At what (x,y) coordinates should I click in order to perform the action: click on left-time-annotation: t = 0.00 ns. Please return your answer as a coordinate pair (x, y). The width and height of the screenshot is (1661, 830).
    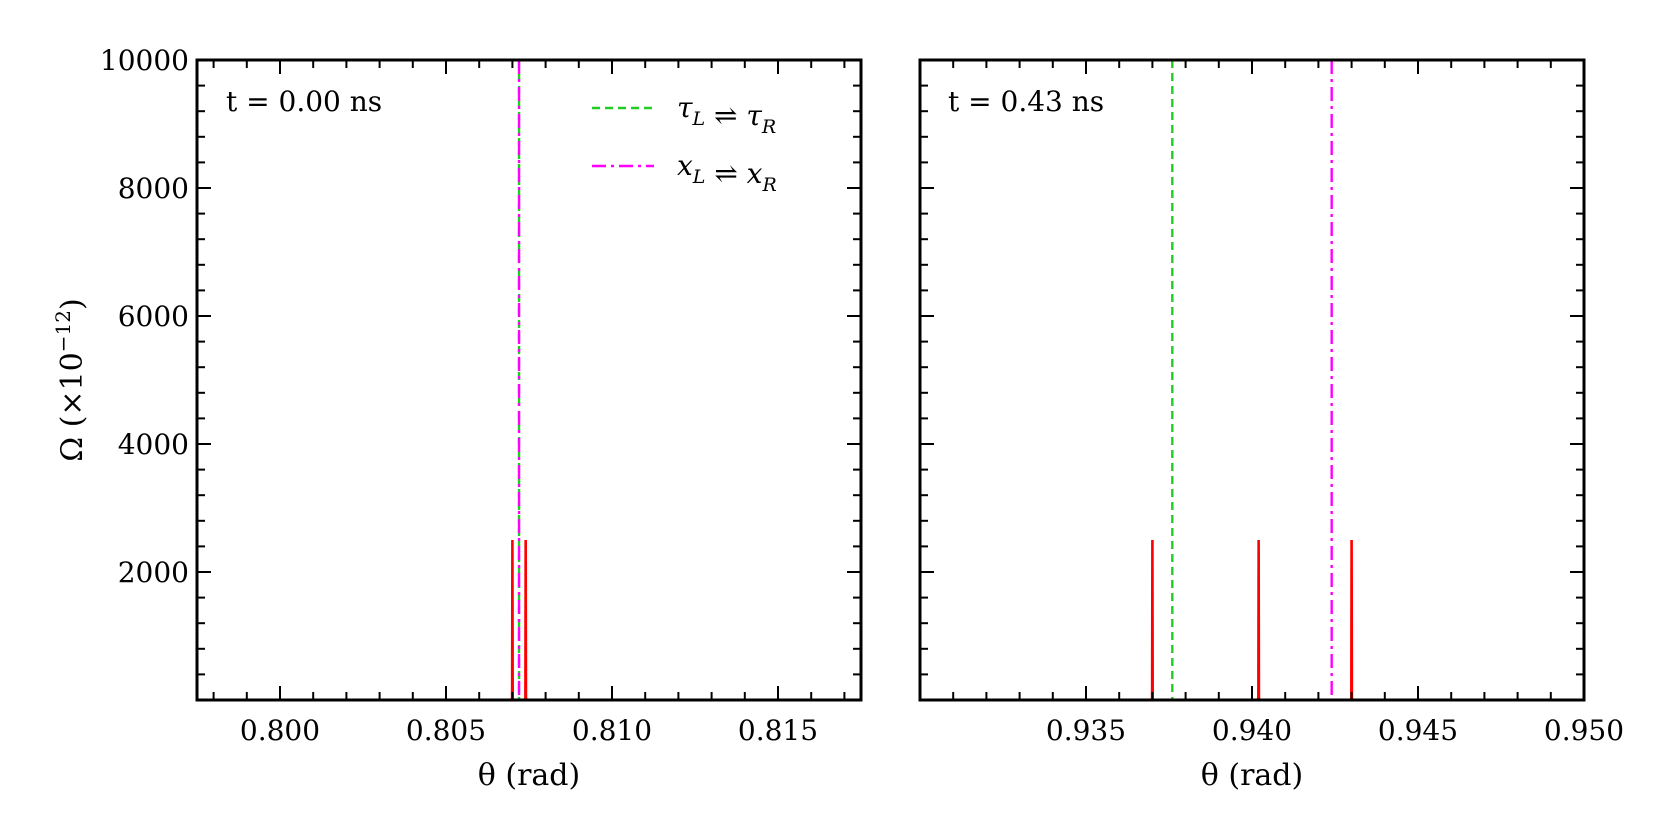
    Looking at the image, I should click on (304, 101).